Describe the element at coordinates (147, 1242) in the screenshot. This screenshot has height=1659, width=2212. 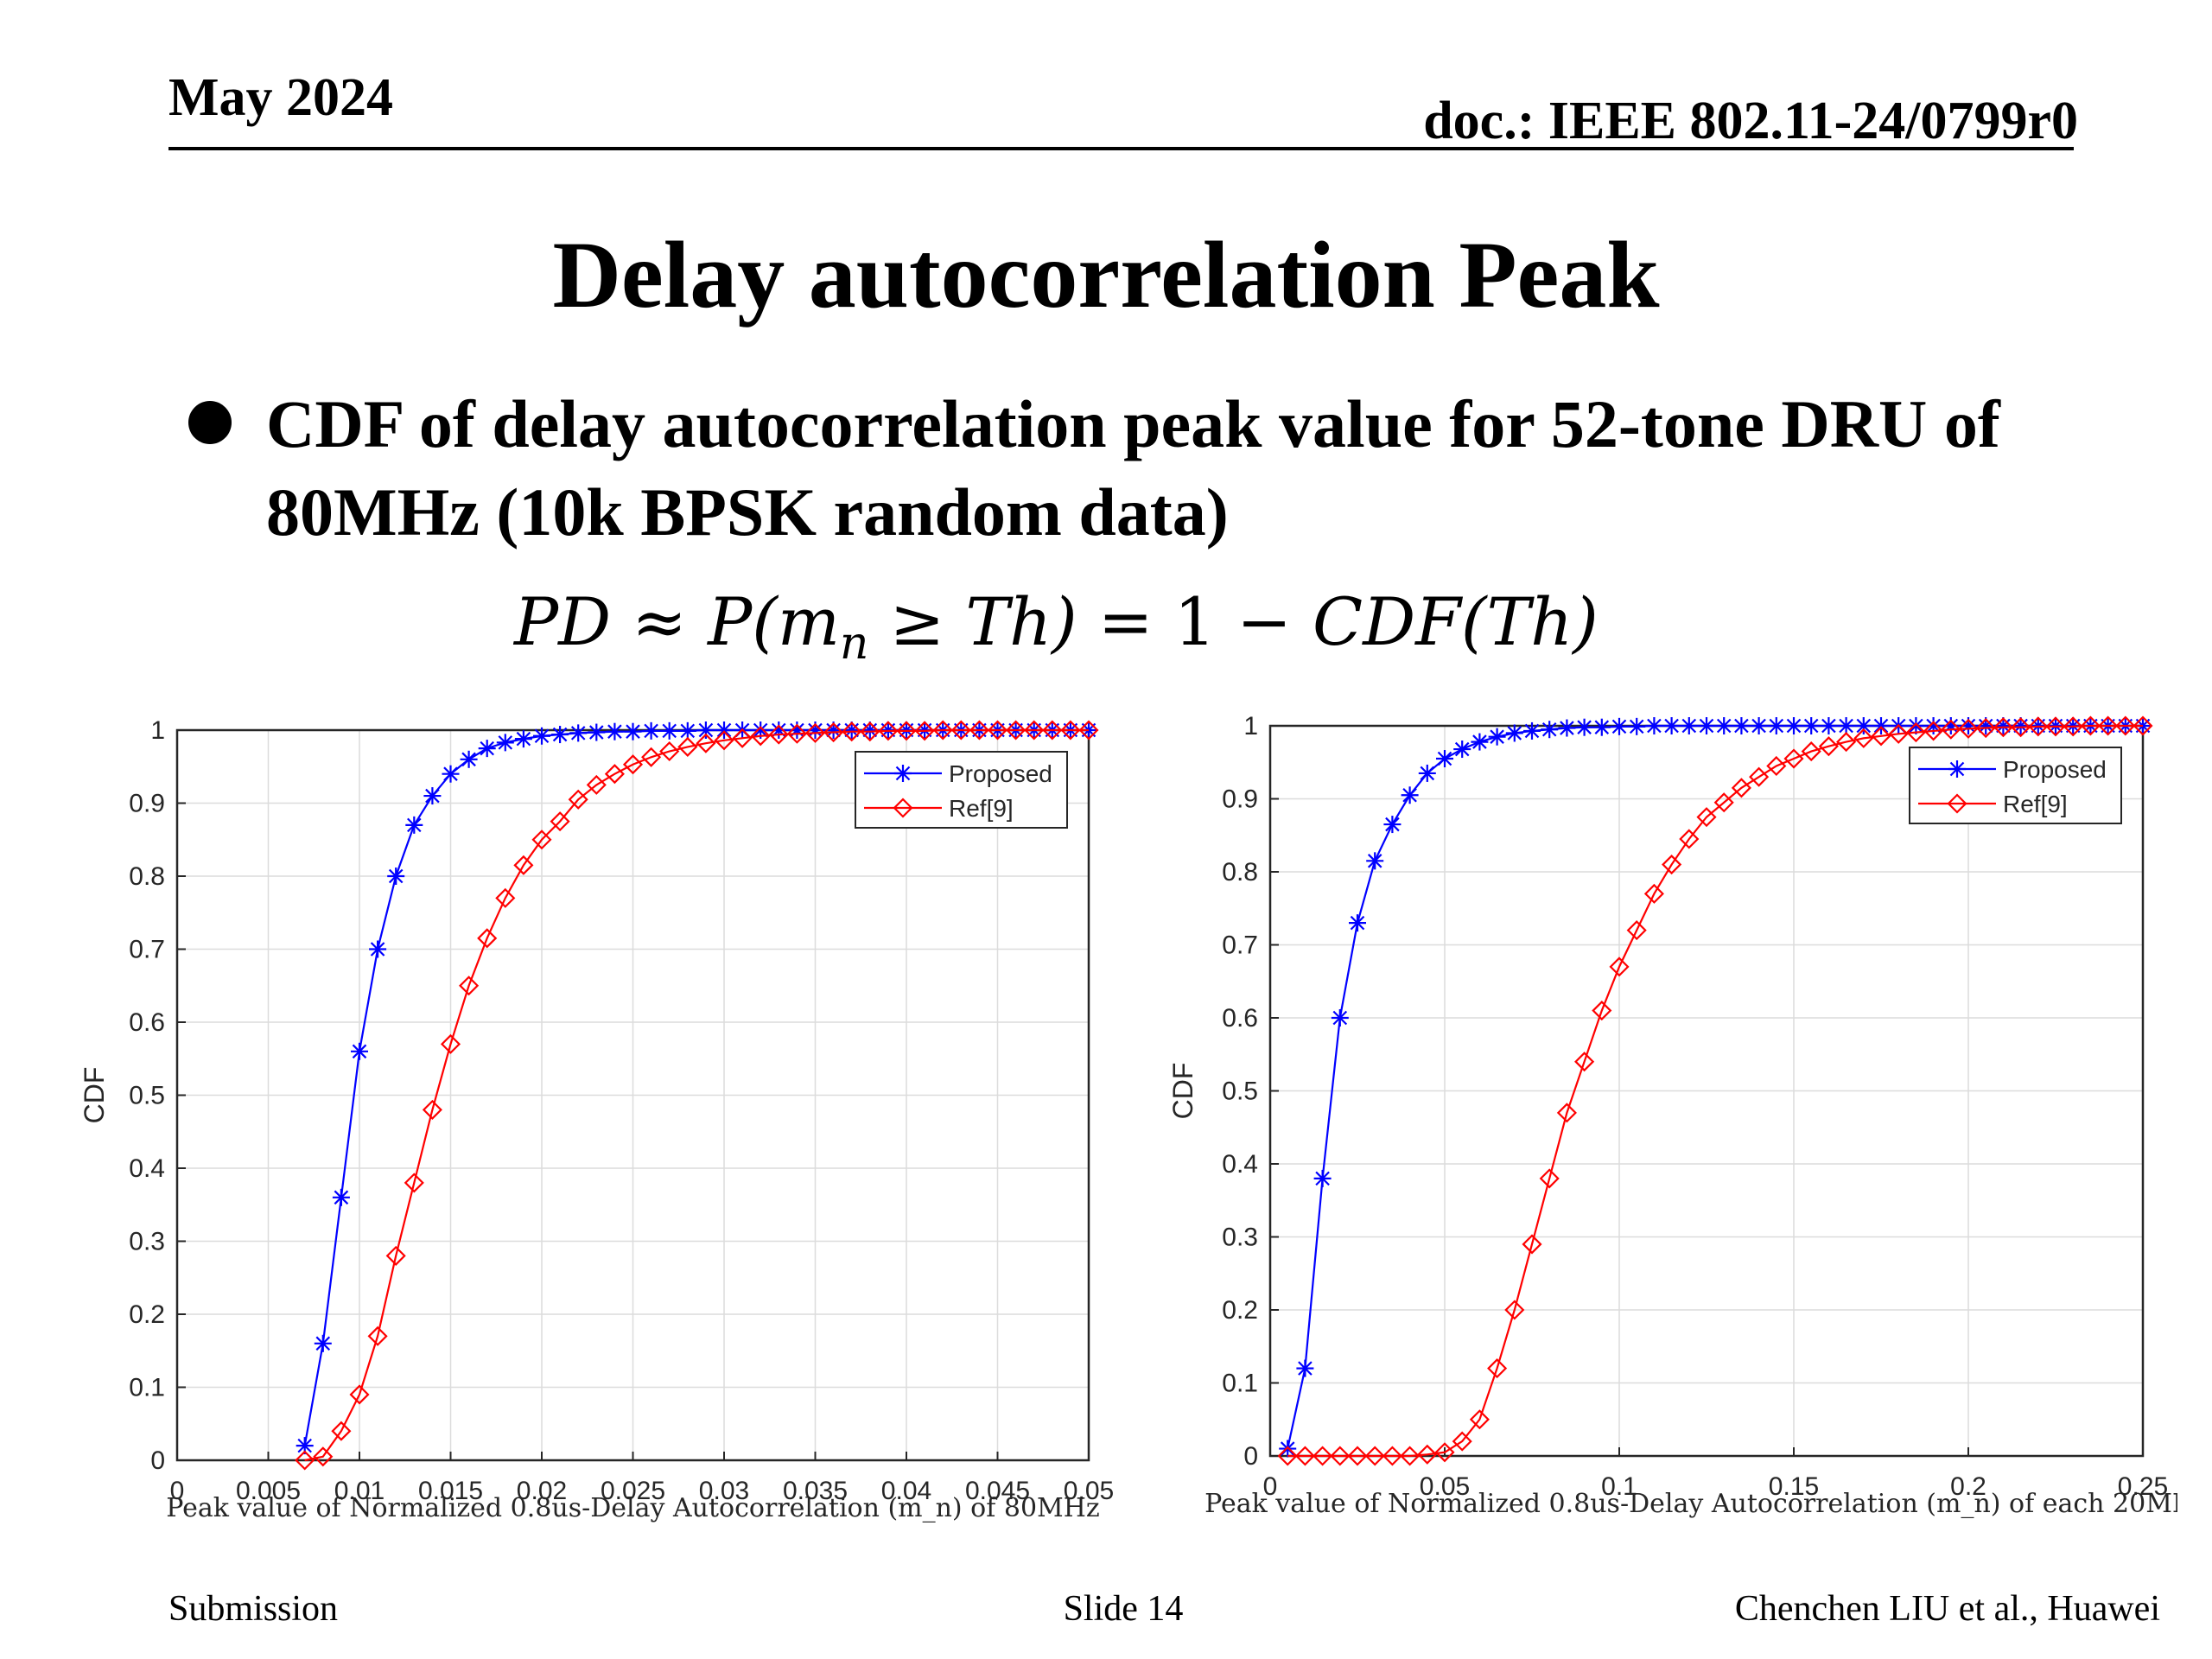
I see `y-tick-label: 0.3` at that location.